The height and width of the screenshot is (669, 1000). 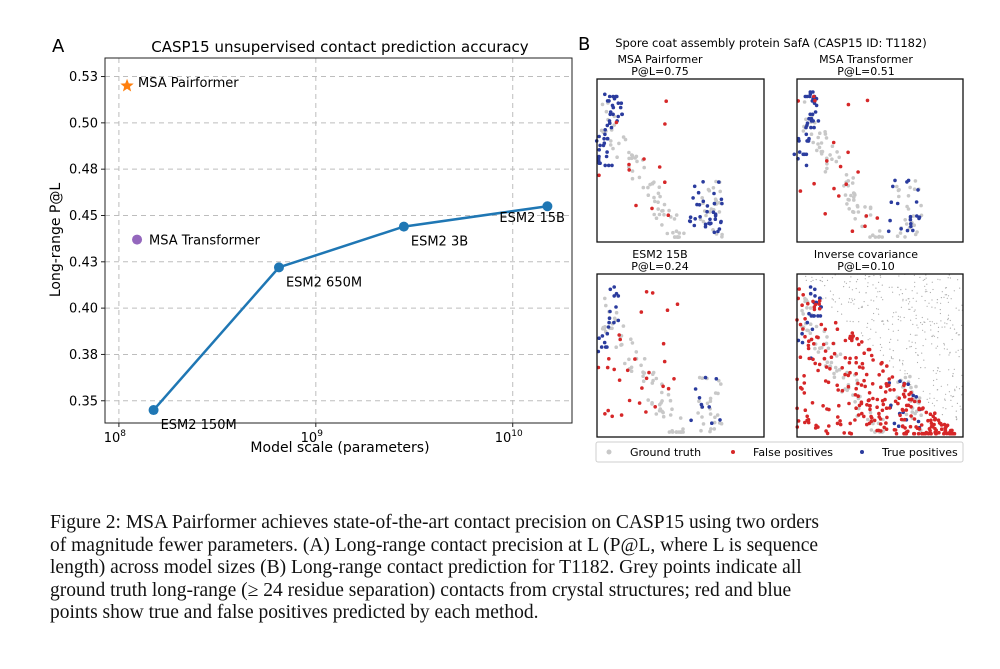 I want to click on msa-transformer-marker, so click(x=137, y=239).